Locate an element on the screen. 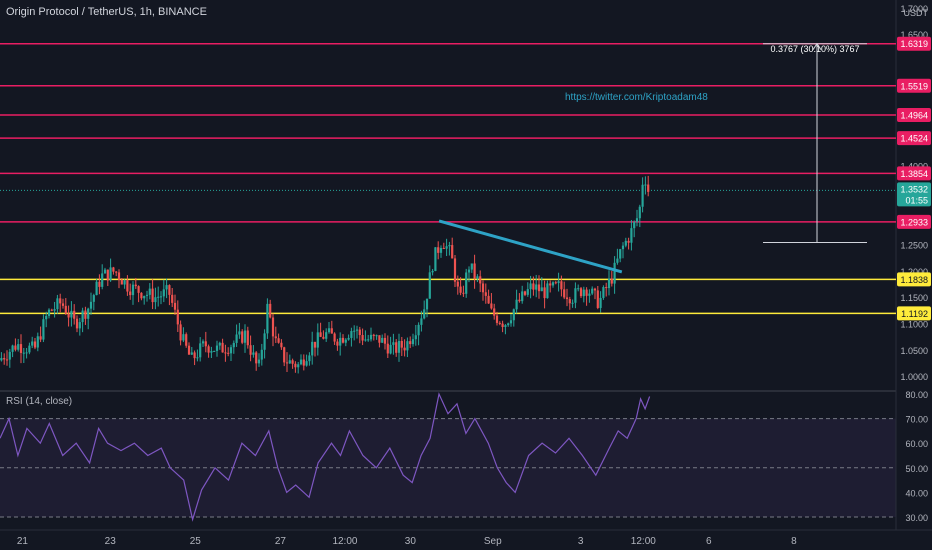 This screenshot has width=932, height=550. time-tick-label: 23 is located at coordinates (111, 541).